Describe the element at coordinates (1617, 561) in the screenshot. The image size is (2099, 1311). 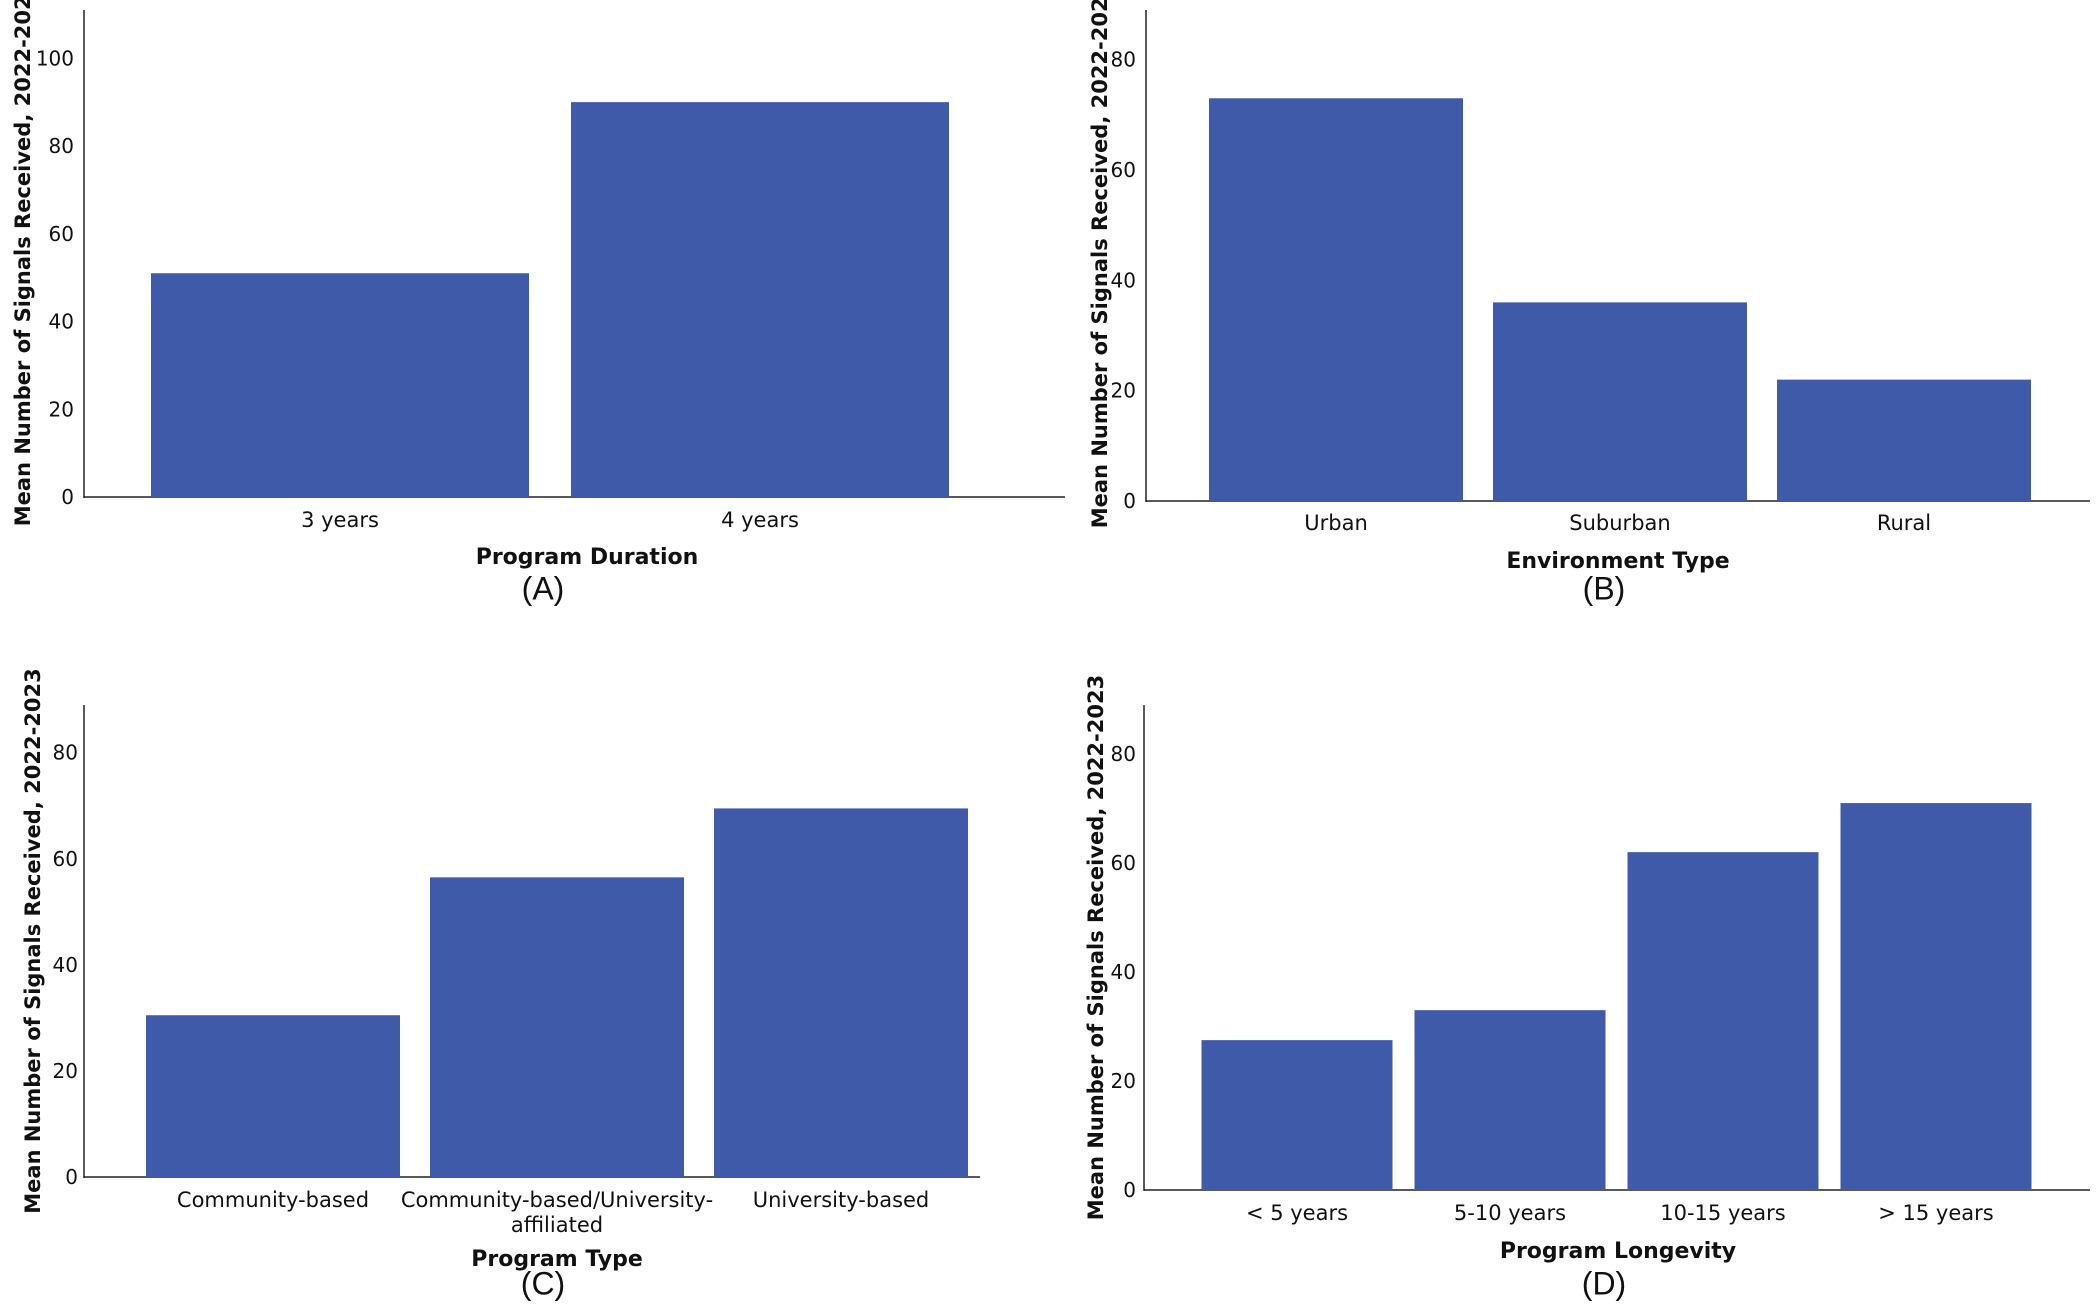
I see `x-axis-title: Environment Type` at that location.